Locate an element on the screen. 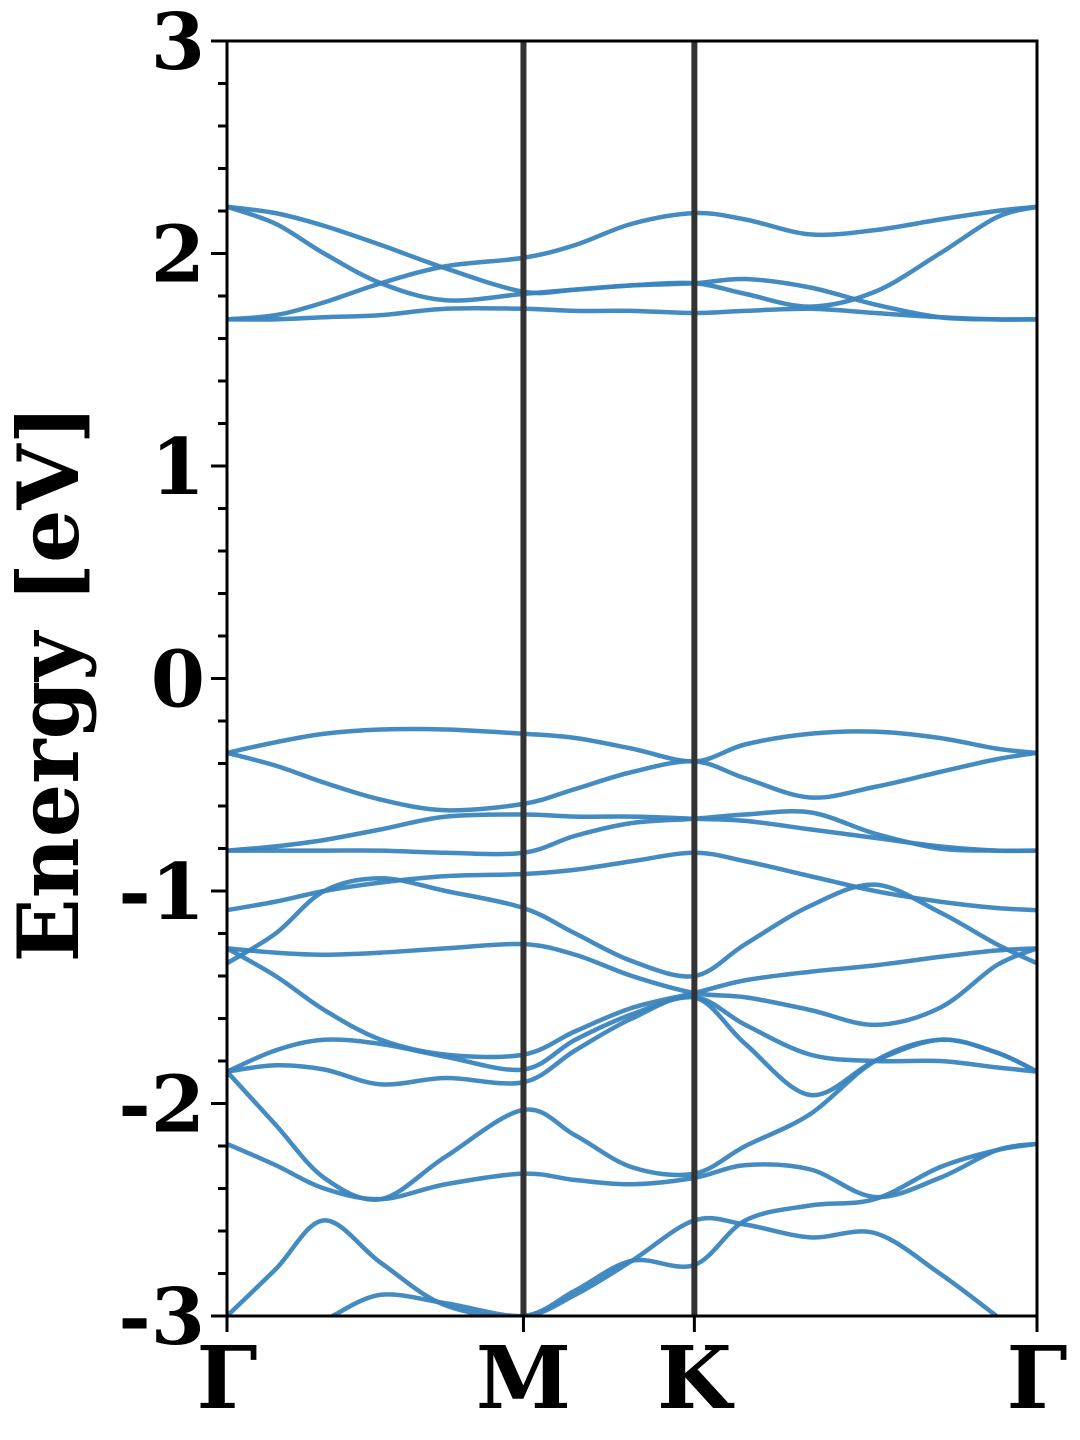  y-axis: 3 2 1 0 -1 -2 -3 is located at coordinates (172, 681).